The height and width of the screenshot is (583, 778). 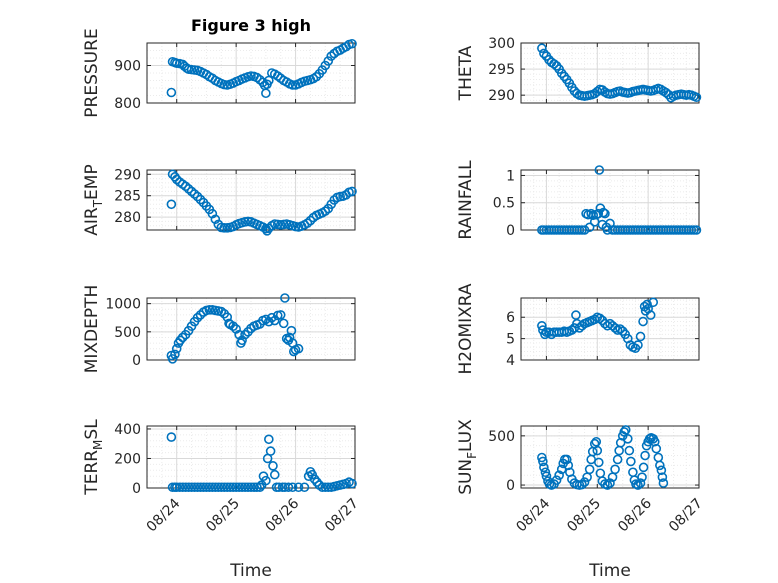 What do you see at coordinates (127, 459) in the screenshot?
I see `y-tick-label: 200` at bounding box center [127, 459].